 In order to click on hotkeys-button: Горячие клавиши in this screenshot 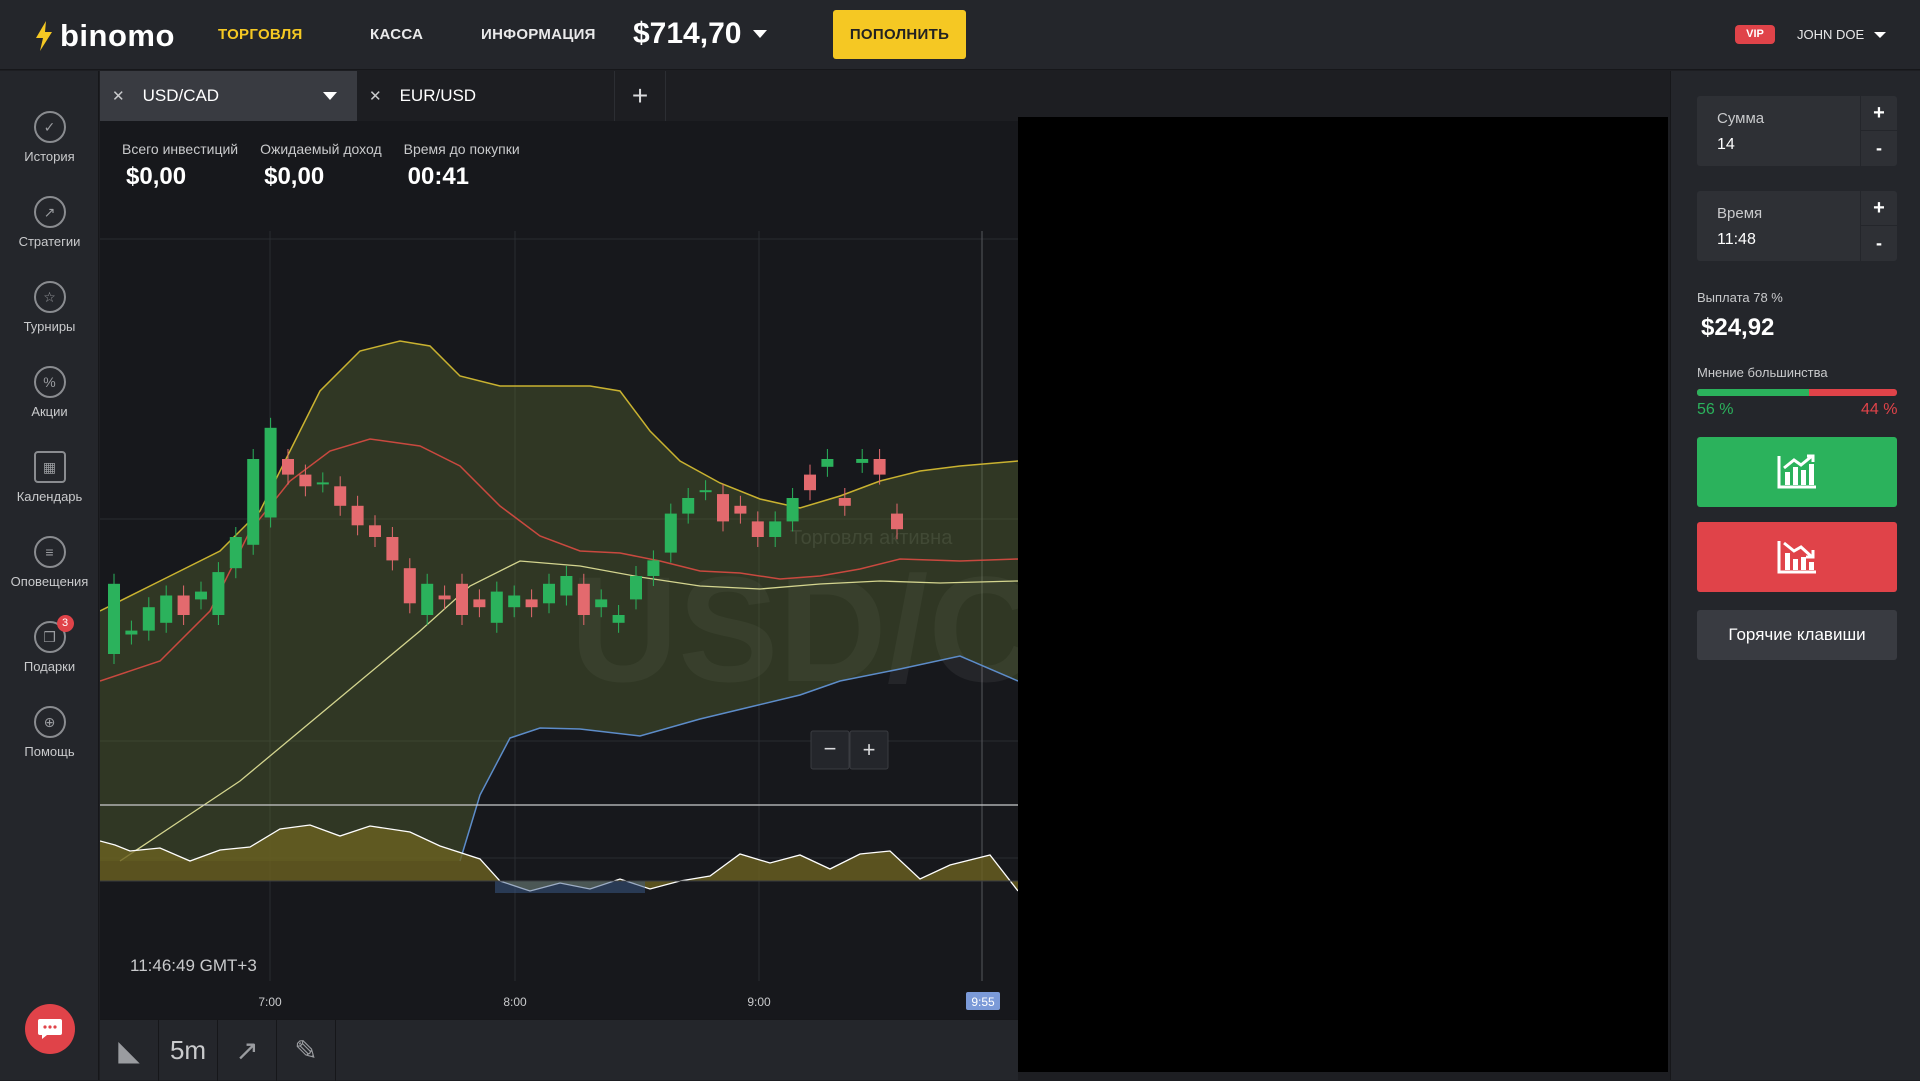, I will do `click(1797, 635)`.